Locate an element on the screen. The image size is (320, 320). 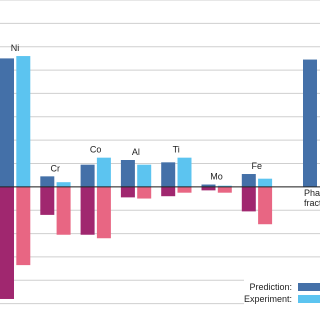
x-category-label: Ti is located at coordinates (176, 150).